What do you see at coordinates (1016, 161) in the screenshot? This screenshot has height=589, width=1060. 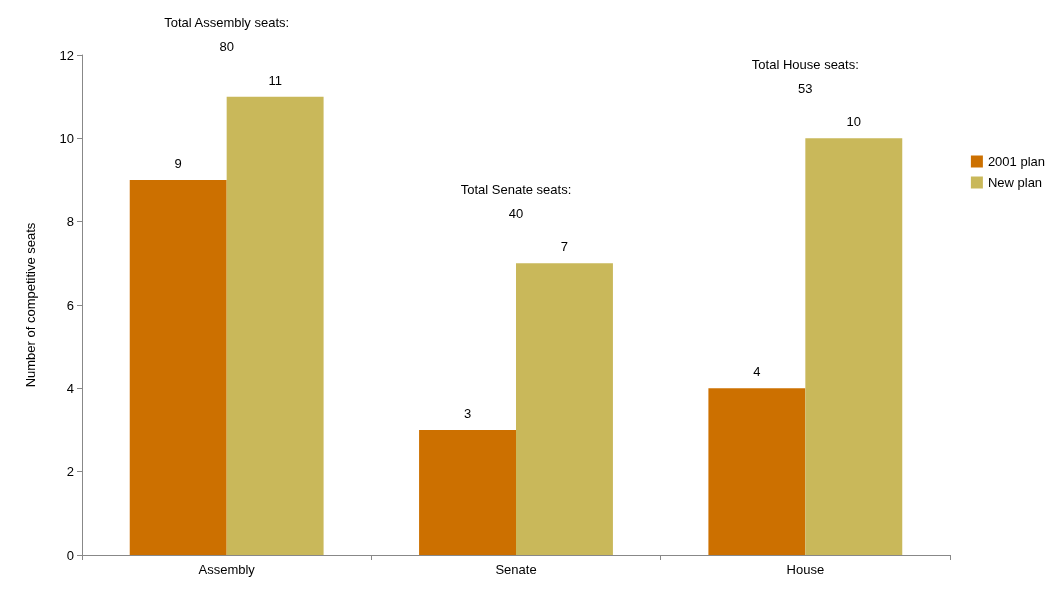 I see `legend-label: 2001 plan` at bounding box center [1016, 161].